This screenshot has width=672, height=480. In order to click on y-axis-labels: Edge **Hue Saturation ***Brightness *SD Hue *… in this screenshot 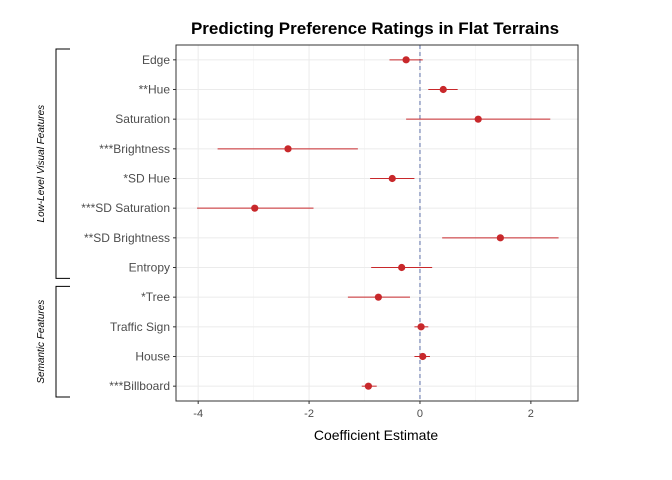, I will do `click(128, 223)`.